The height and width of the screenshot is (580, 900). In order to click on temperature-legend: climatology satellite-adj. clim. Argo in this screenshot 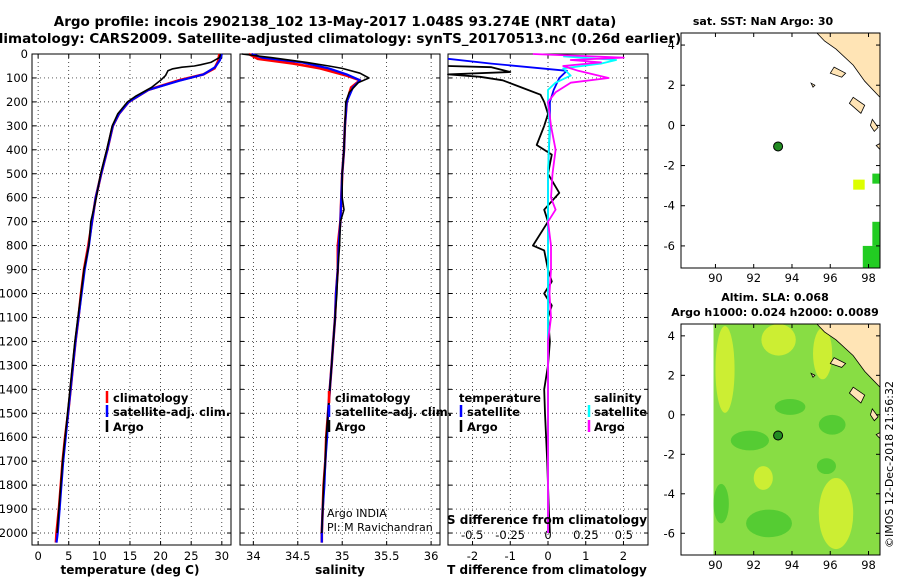, I will do `click(167, 412)`.